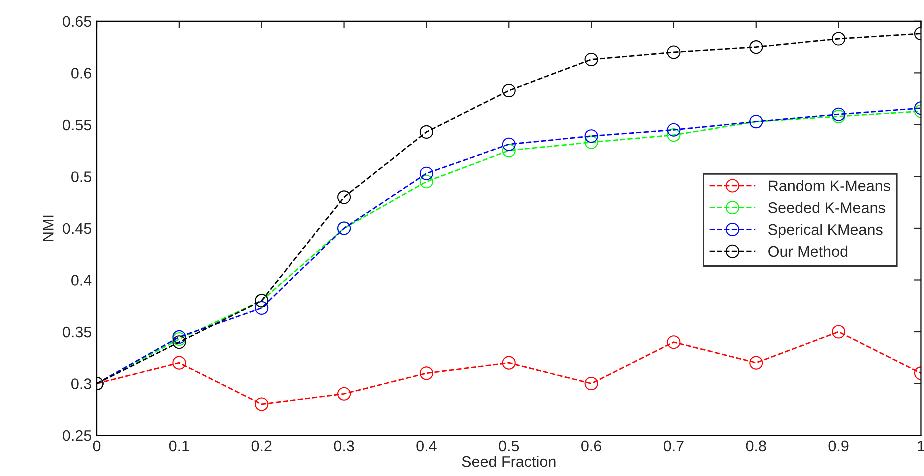  Describe the element at coordinates (77, 436) in the screenshot. I see `y-tick-label: 0.25` at that location.